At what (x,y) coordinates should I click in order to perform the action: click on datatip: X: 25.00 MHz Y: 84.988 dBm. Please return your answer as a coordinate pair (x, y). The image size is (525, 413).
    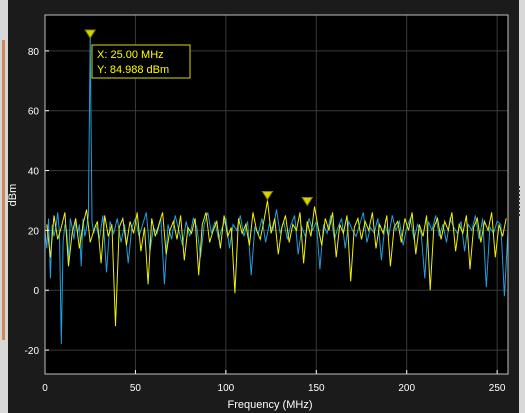
    Looking at the image, I should click on (141, 61).